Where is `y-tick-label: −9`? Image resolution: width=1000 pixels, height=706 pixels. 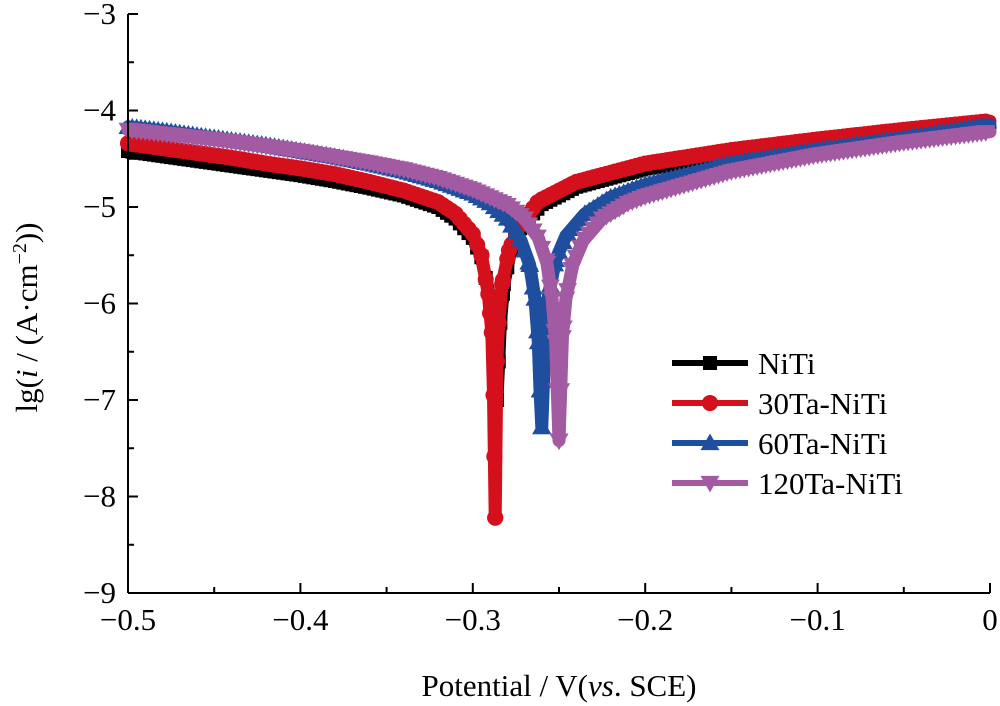 y-tick-label: −9 is located at coordinates (99, 592).